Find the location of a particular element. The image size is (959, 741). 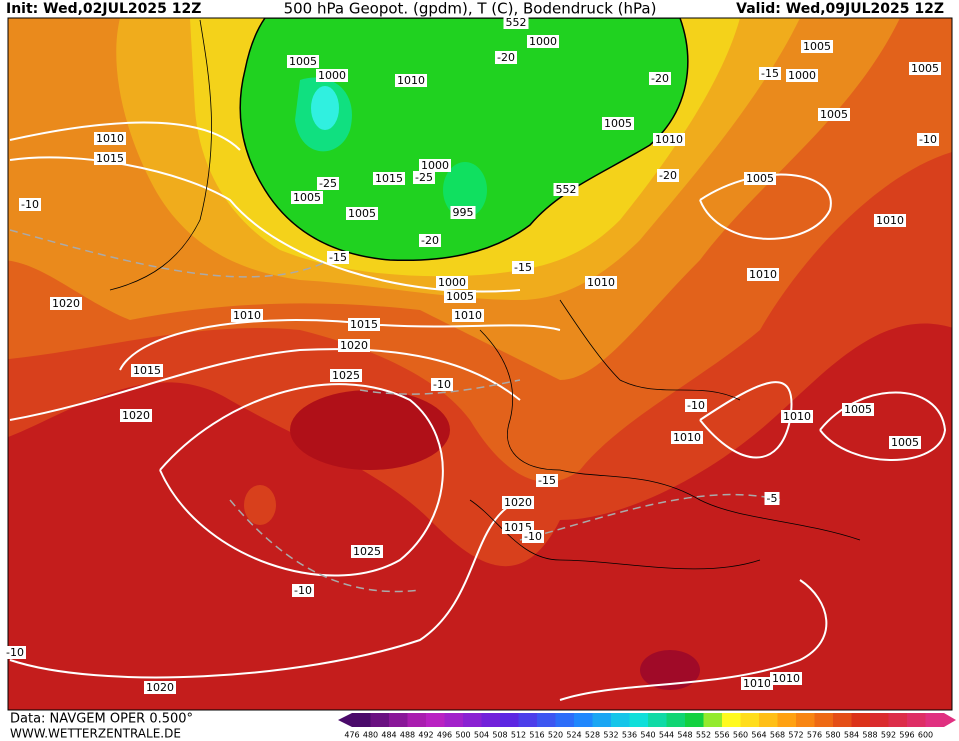

colorbar-label: 588 is located at coordinates (869, 735).